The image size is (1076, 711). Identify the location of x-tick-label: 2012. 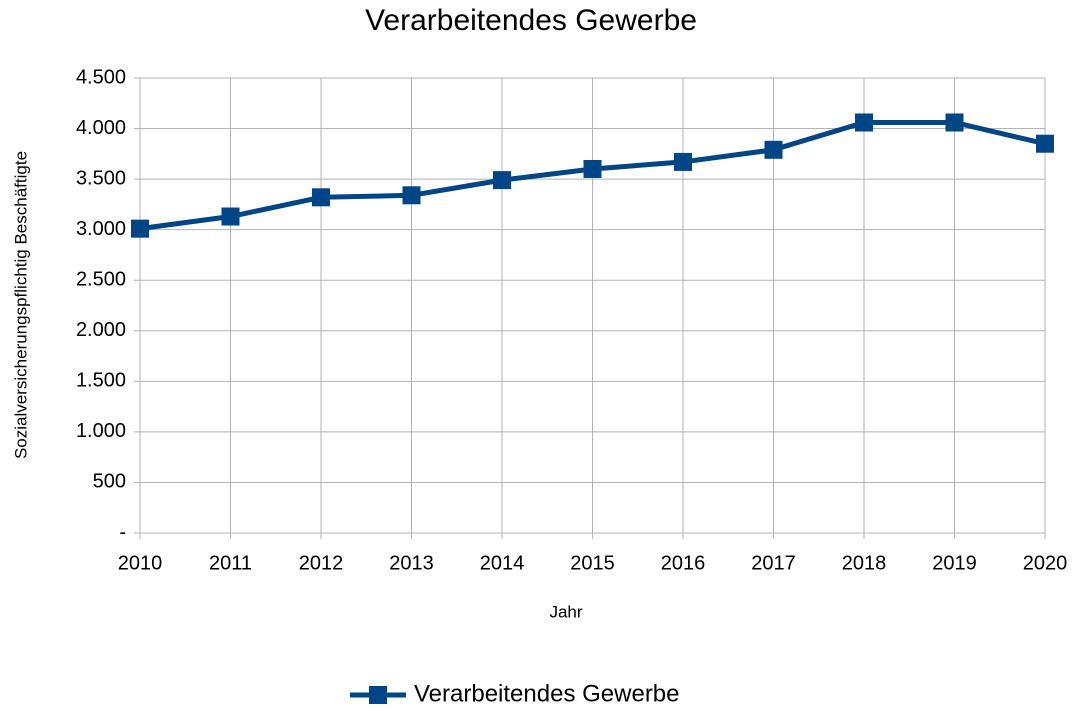
(321, 563).